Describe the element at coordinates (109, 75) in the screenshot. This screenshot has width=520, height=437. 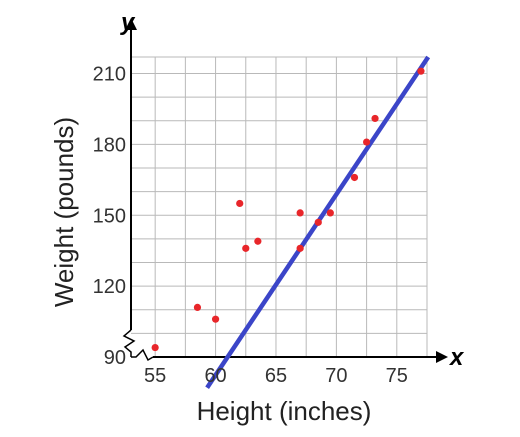
I see `y-tick-label: 210` at that location.